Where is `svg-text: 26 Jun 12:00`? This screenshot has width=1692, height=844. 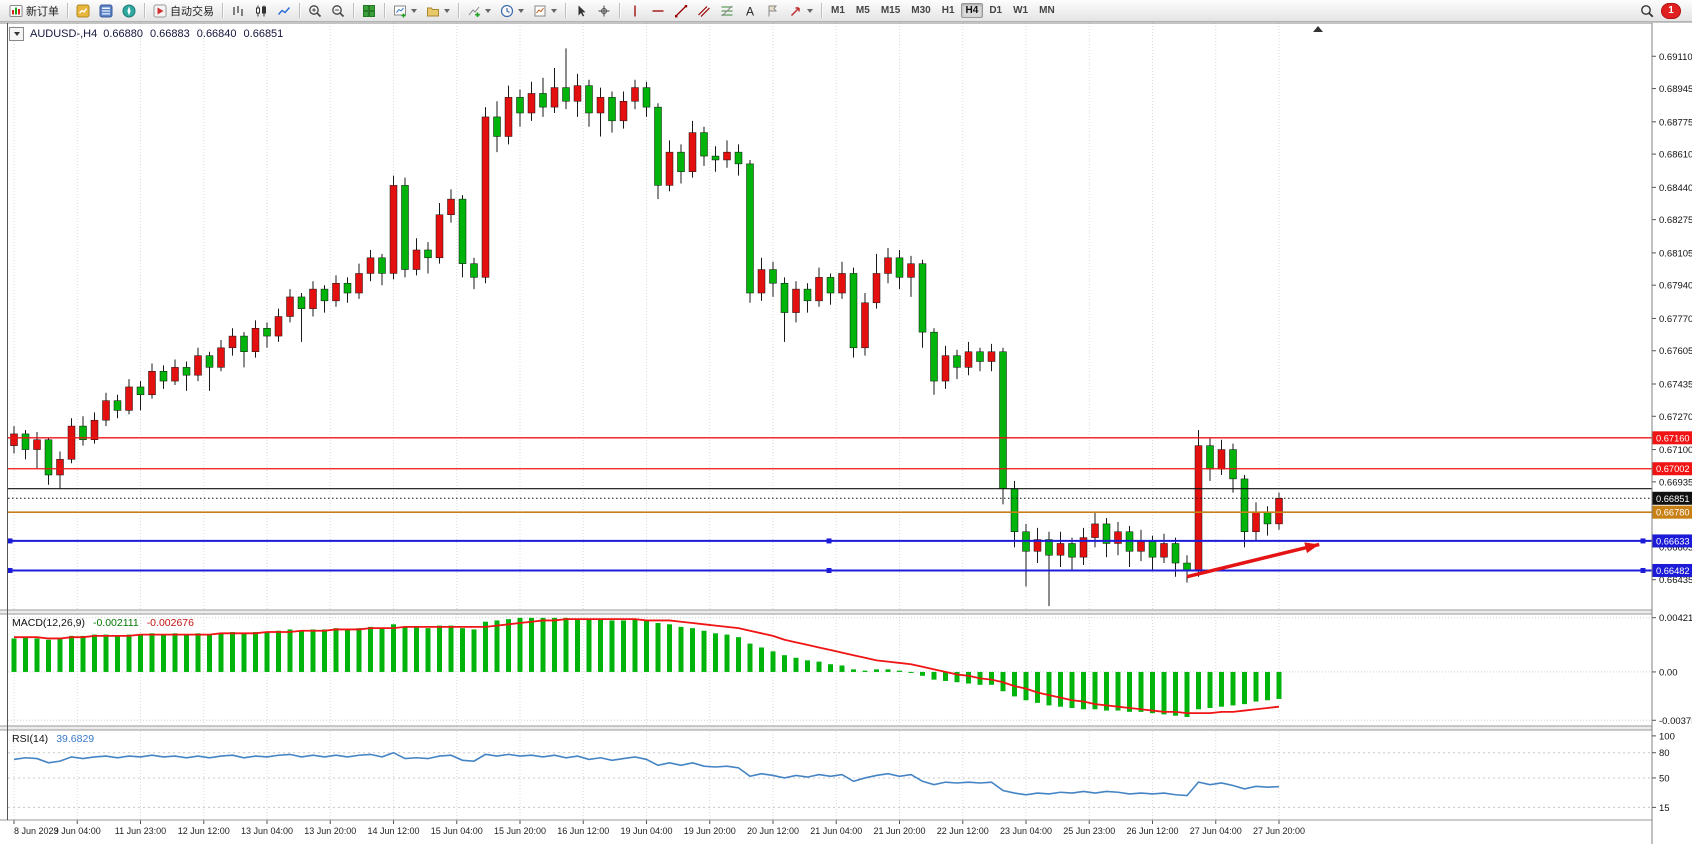
svg-text: 26 Jun 12:00 is located at coordinates (1152, 831).